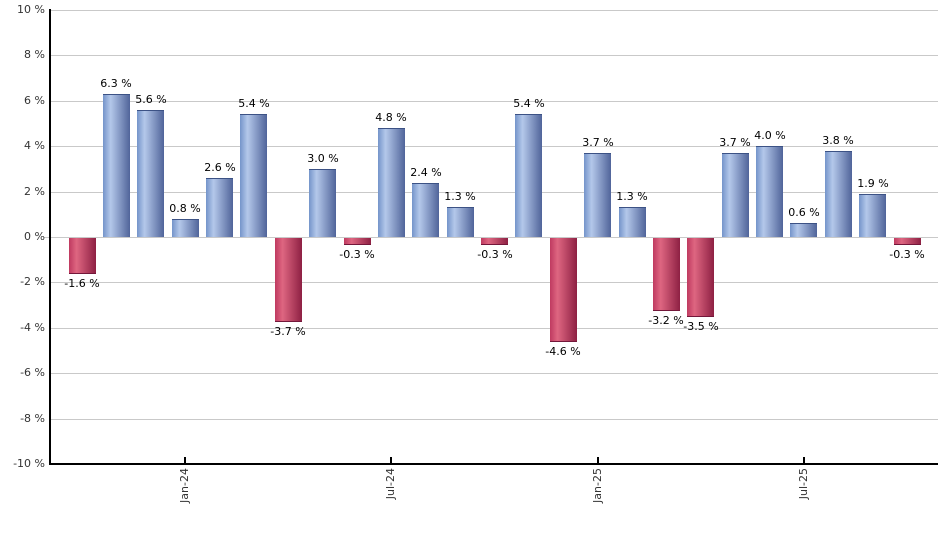 The width and height of the screenshot is (940, 550). Describe the element at coordinates (391, 117) in the screenshot. I see `bar-value-label: 4.8 %` at that location.